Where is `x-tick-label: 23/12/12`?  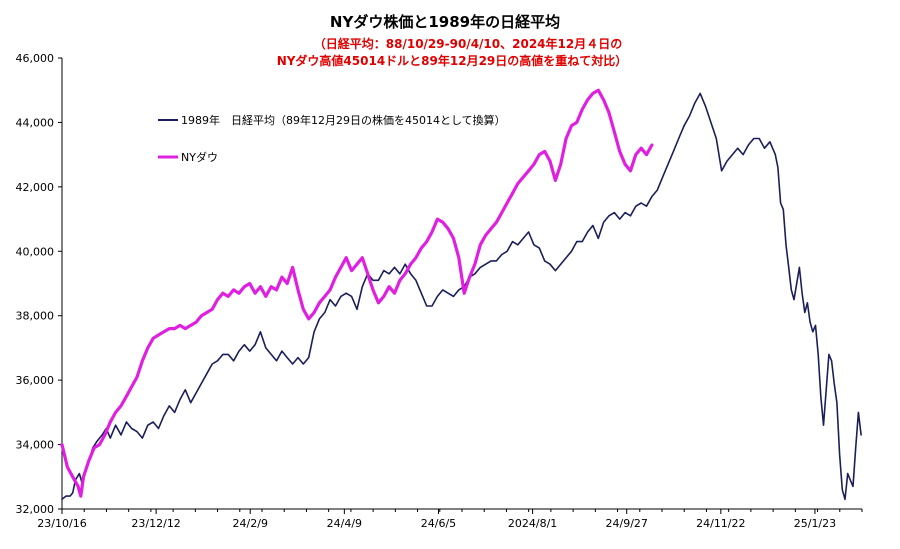
x-tick-label: 23/12/12 is located at coordinates (155, 523).